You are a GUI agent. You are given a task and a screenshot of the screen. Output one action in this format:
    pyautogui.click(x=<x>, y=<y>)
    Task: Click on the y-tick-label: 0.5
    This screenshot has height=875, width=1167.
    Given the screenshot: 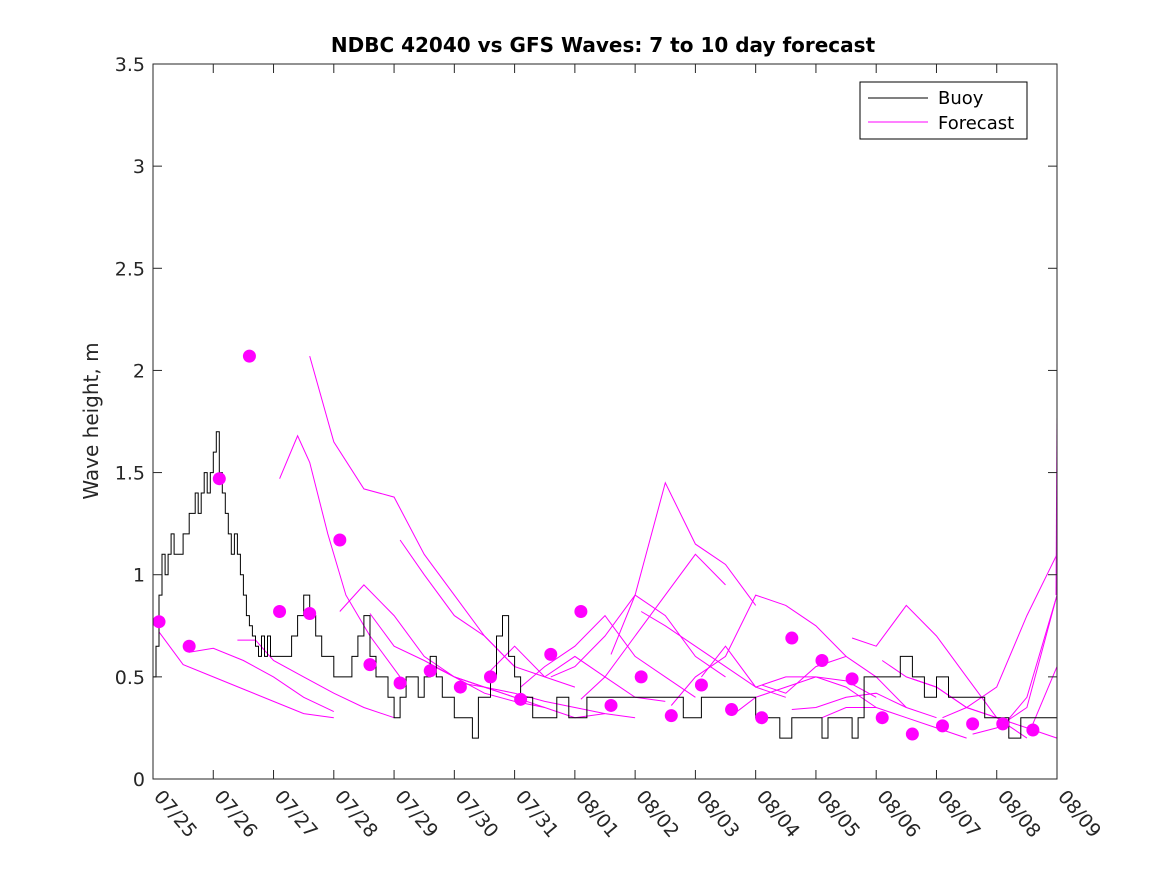 What is the action you would take?
    pyautogui.click(x=130, y=678)
    